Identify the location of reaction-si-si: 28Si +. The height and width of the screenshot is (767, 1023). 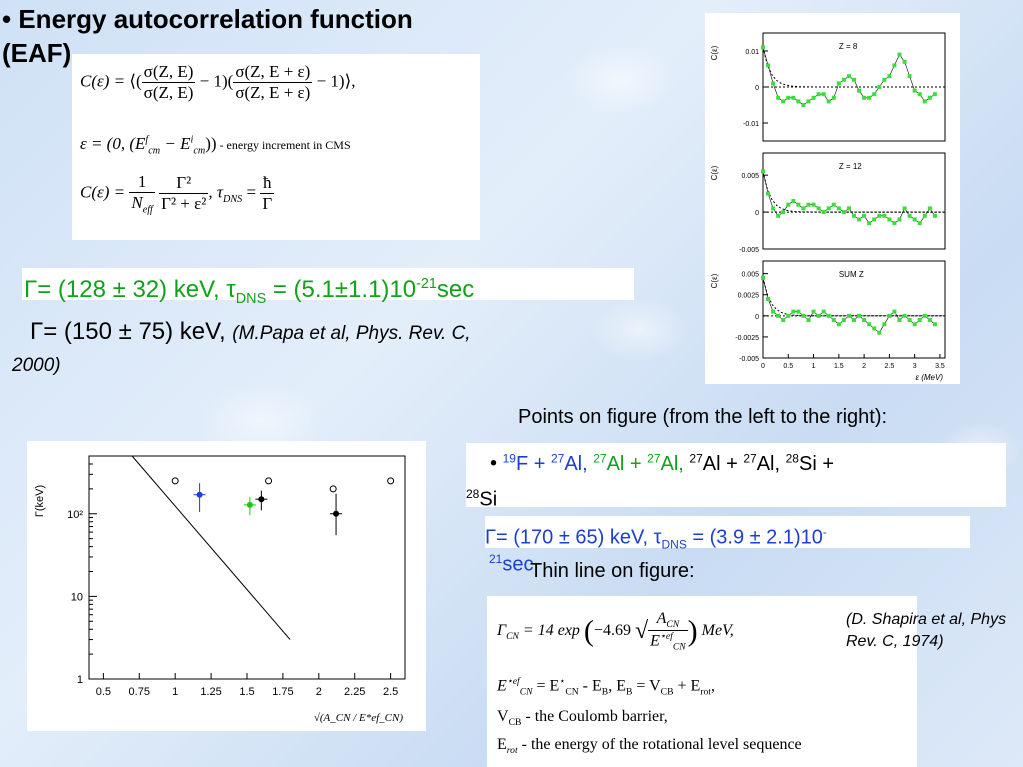
(810, 463).